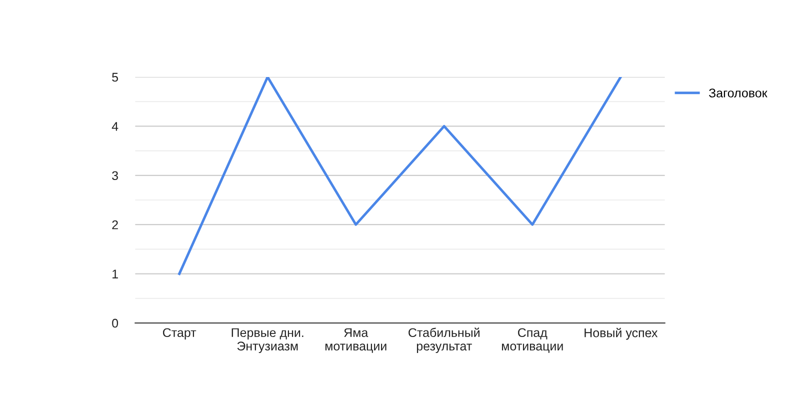 The width and height of the screenshot is (800, 400). I want to click on y-tick-label: 1, so click(115, 274).